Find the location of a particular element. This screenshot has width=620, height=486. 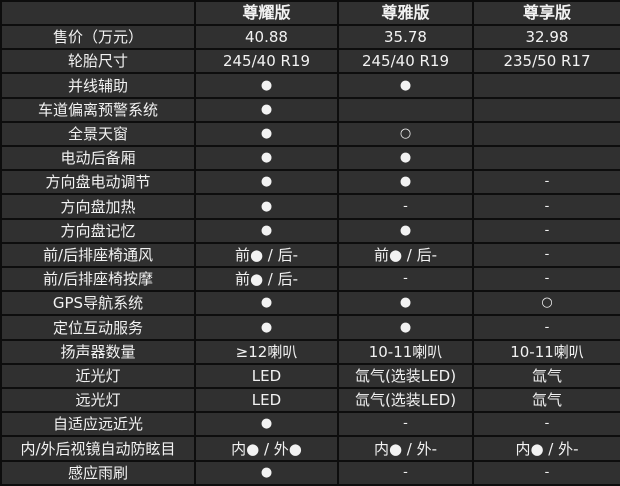

header-row: 尊耀版 尊雅版 尊享版 is located at coordinates (310, 13).